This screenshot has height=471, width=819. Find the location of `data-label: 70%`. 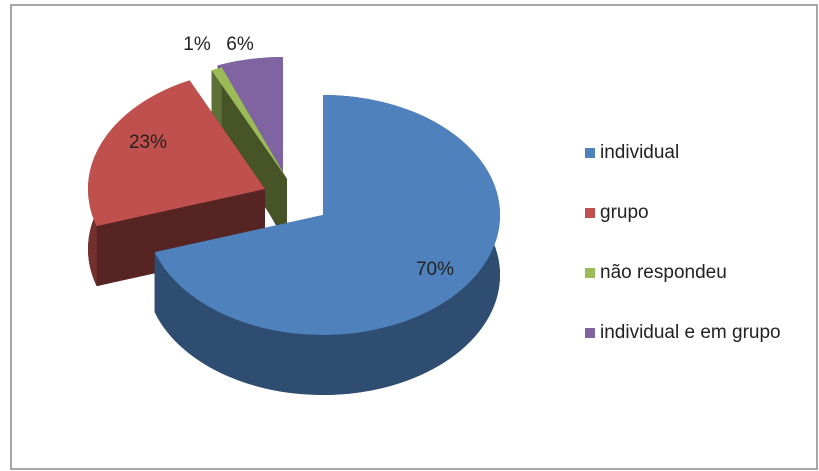

data-label: 70% is located at coordinates (435, 269).